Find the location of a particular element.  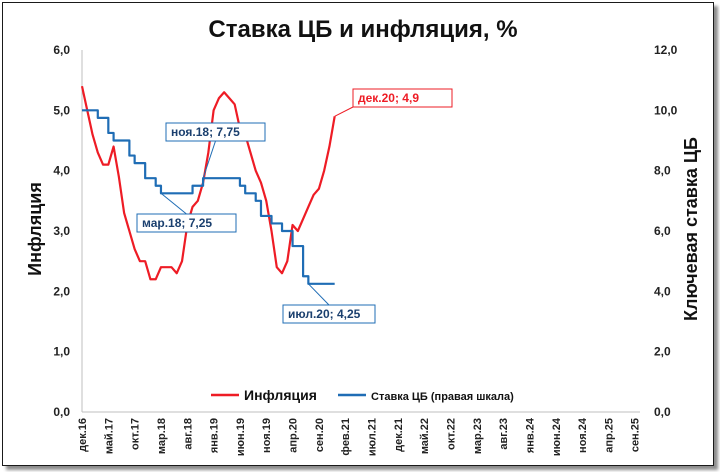

data-label: июл.20; 4,25 is located at coordinates (329, 303).